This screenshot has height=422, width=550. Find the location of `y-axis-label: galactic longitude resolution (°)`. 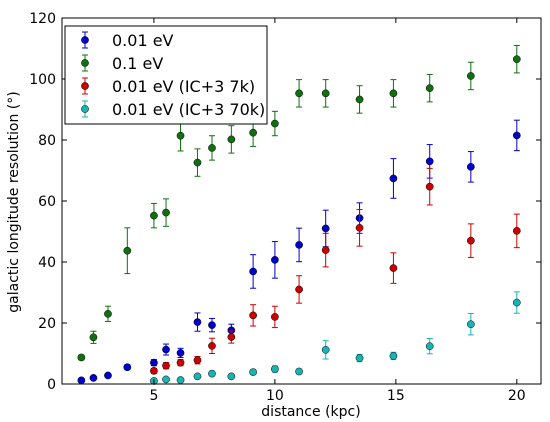

y-axis-label: galactic longitude resolution (°) is located at coordinates (14, 201).